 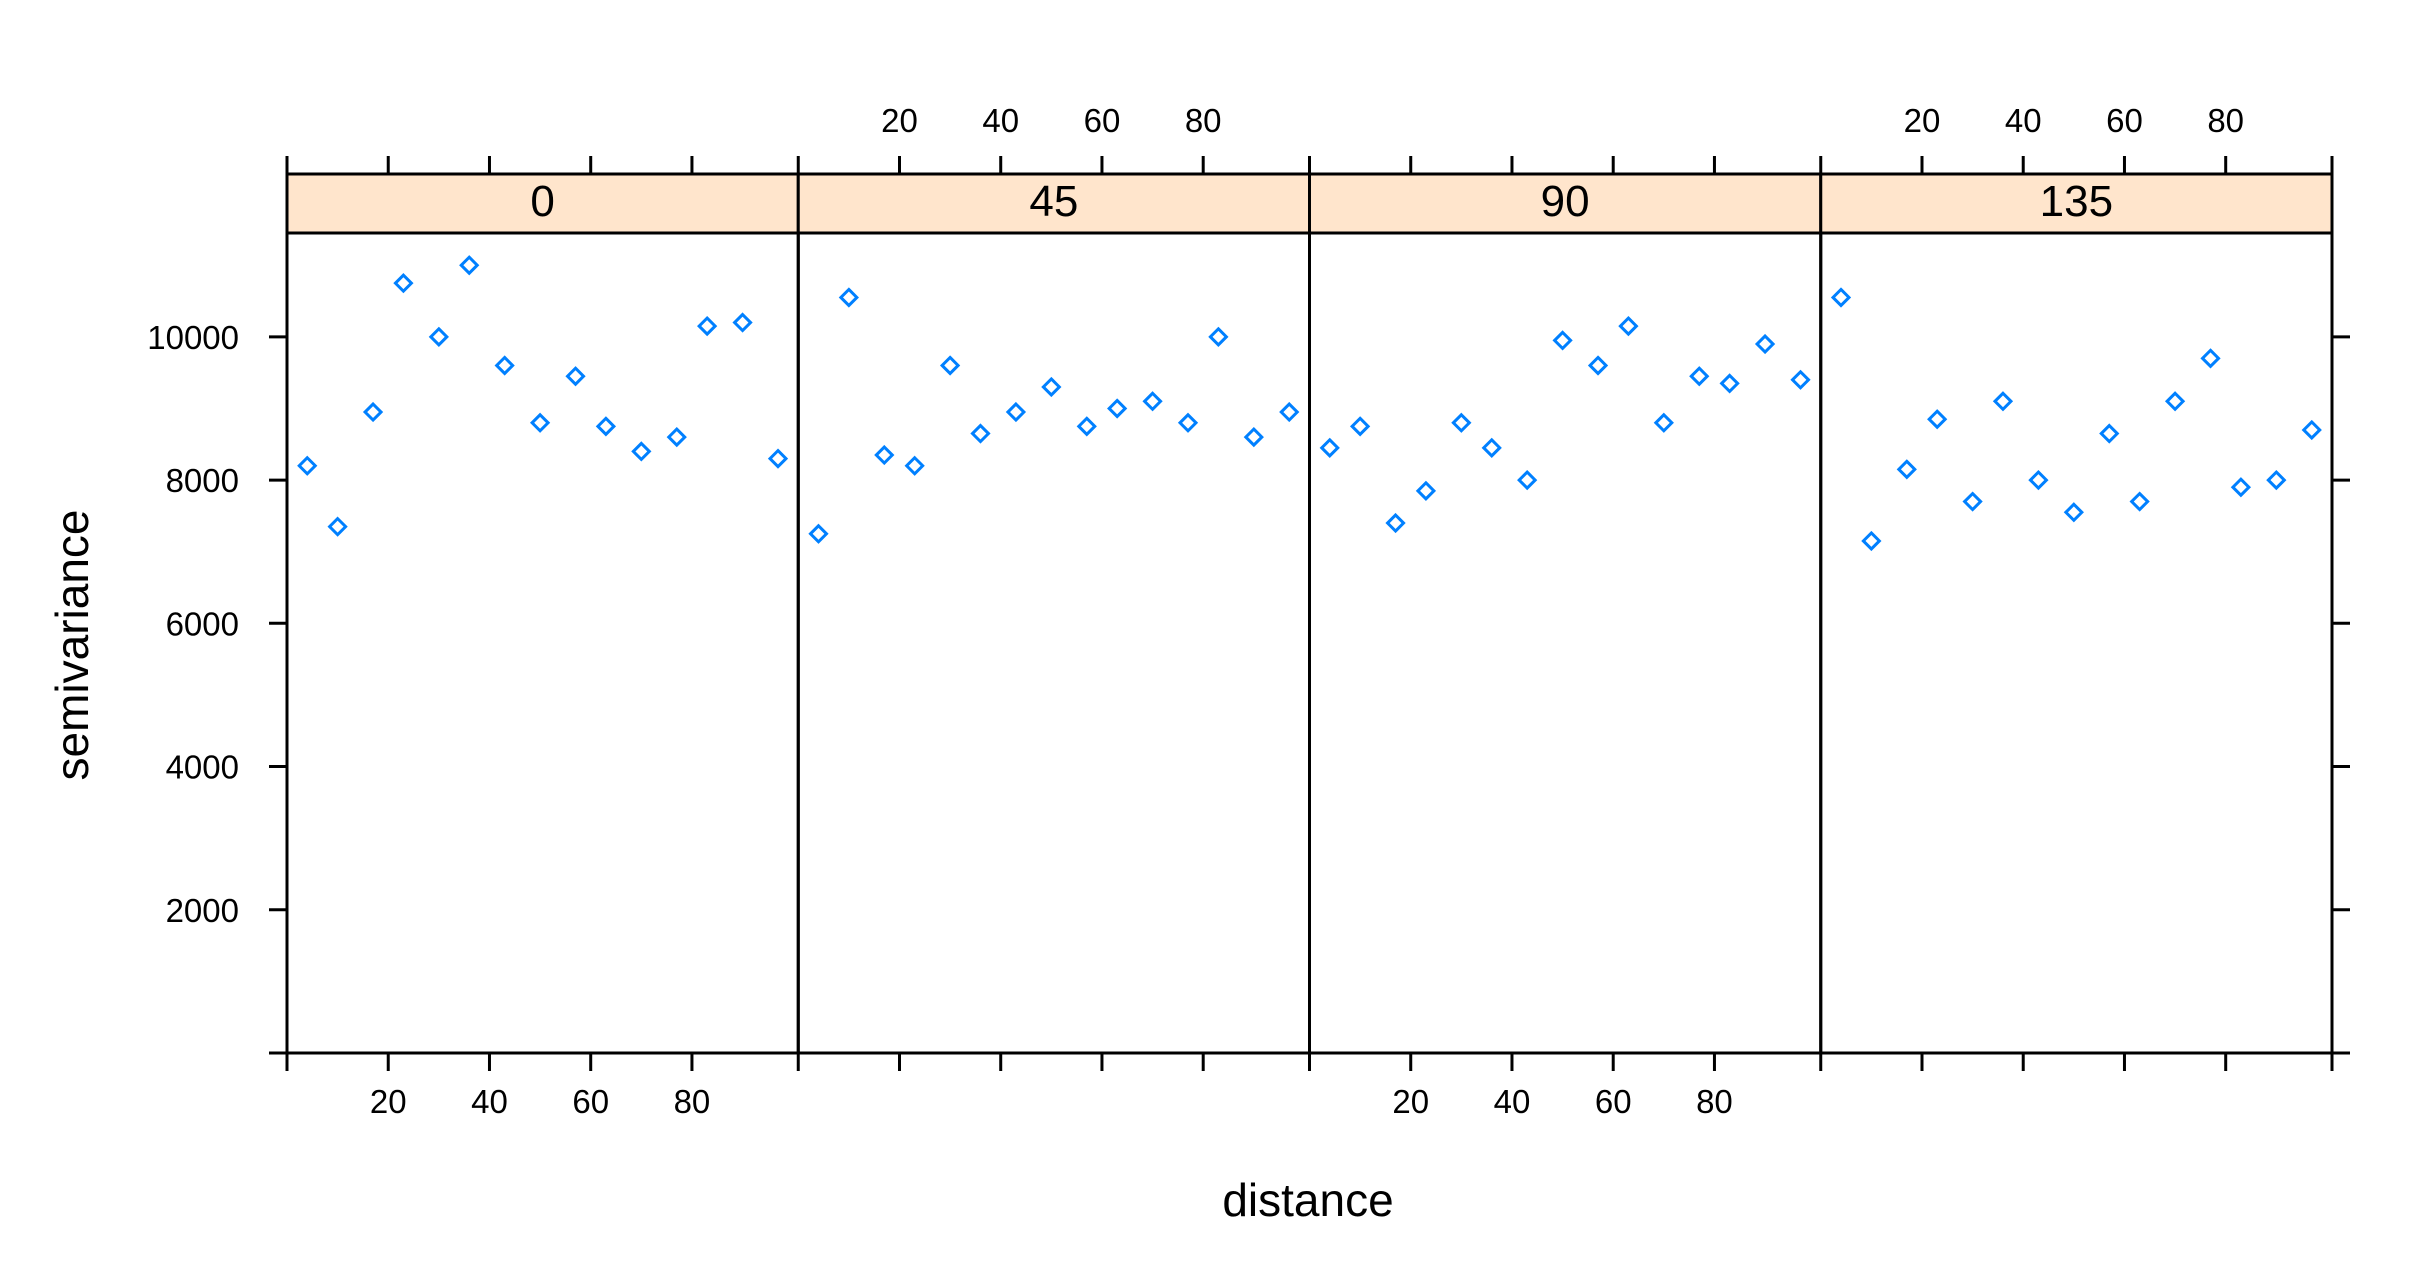 I want to click on x-tick-label-90-40: 40, so click(x=1512, y=1101).